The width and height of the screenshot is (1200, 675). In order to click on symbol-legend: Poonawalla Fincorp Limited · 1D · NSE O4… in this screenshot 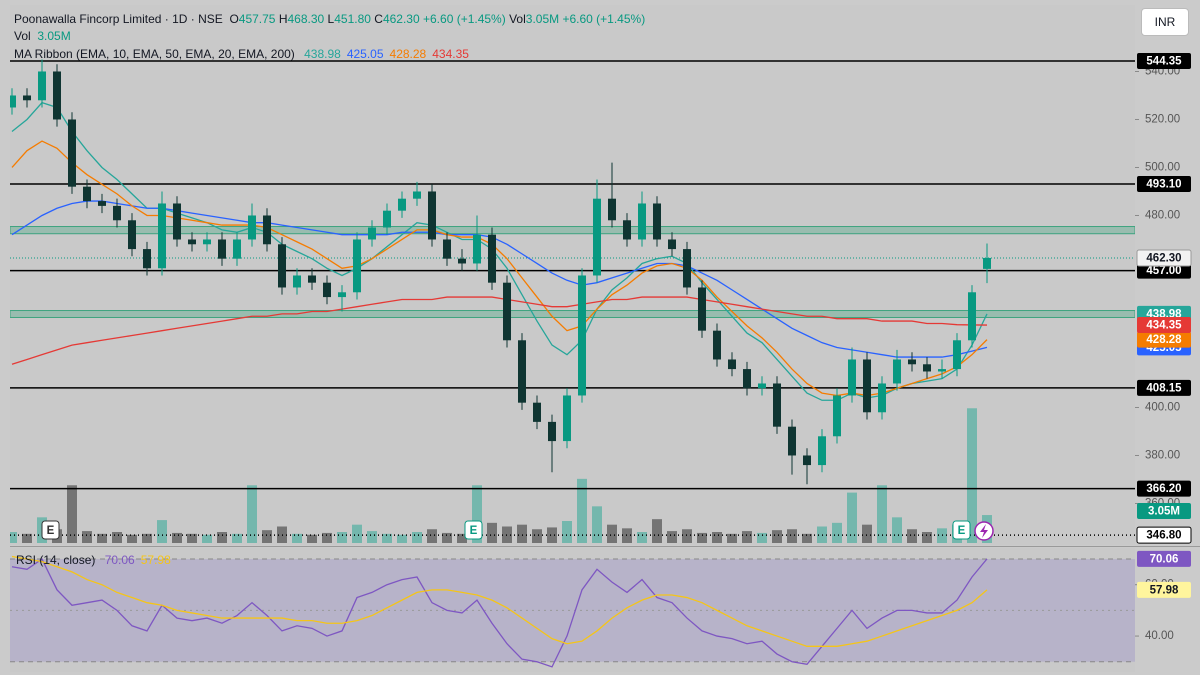, I will do `click(329, 19)`.